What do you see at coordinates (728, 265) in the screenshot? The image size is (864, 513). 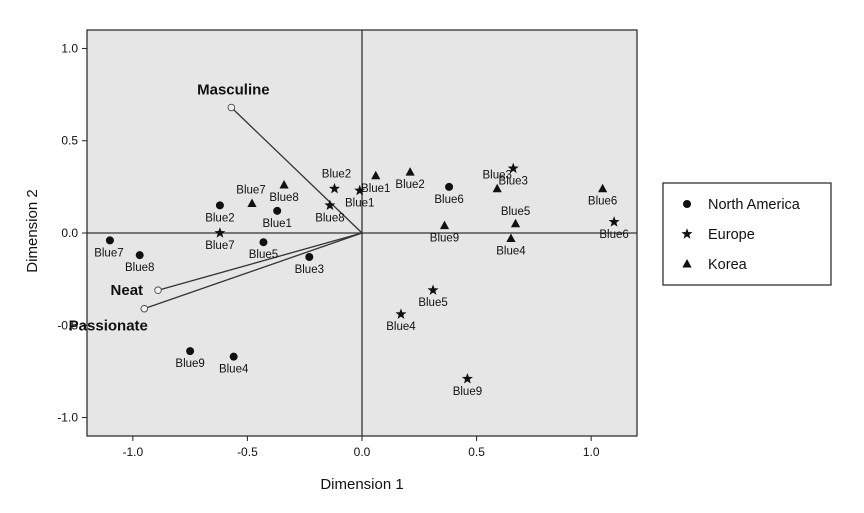 I see `legend-label: Korea` at bounding box center [728, 265].